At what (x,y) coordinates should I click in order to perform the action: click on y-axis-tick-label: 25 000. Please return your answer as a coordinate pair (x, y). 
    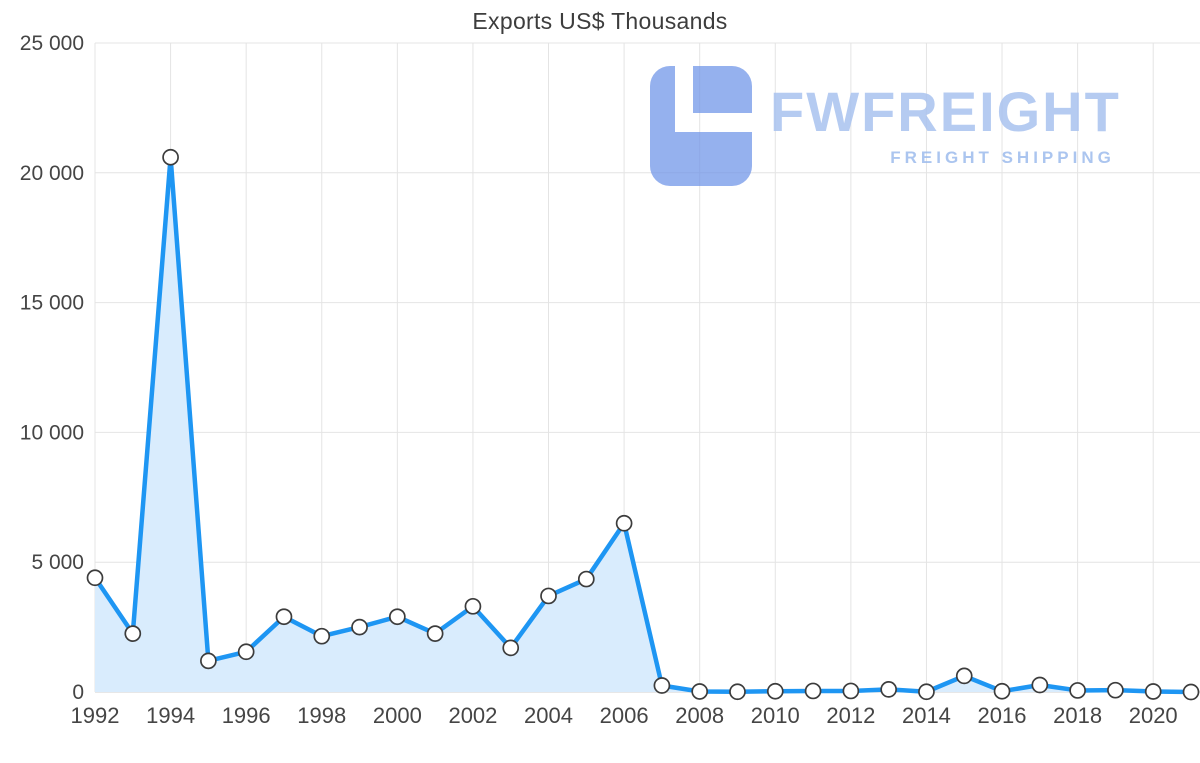
    Looking at the image, I should click on (52, 43).